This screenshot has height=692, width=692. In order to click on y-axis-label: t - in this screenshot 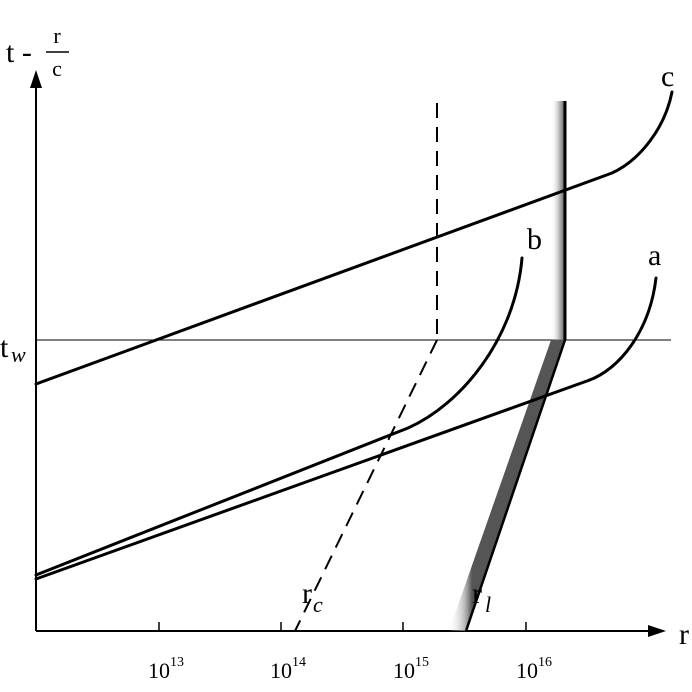, I will do `click(19, 52)`.